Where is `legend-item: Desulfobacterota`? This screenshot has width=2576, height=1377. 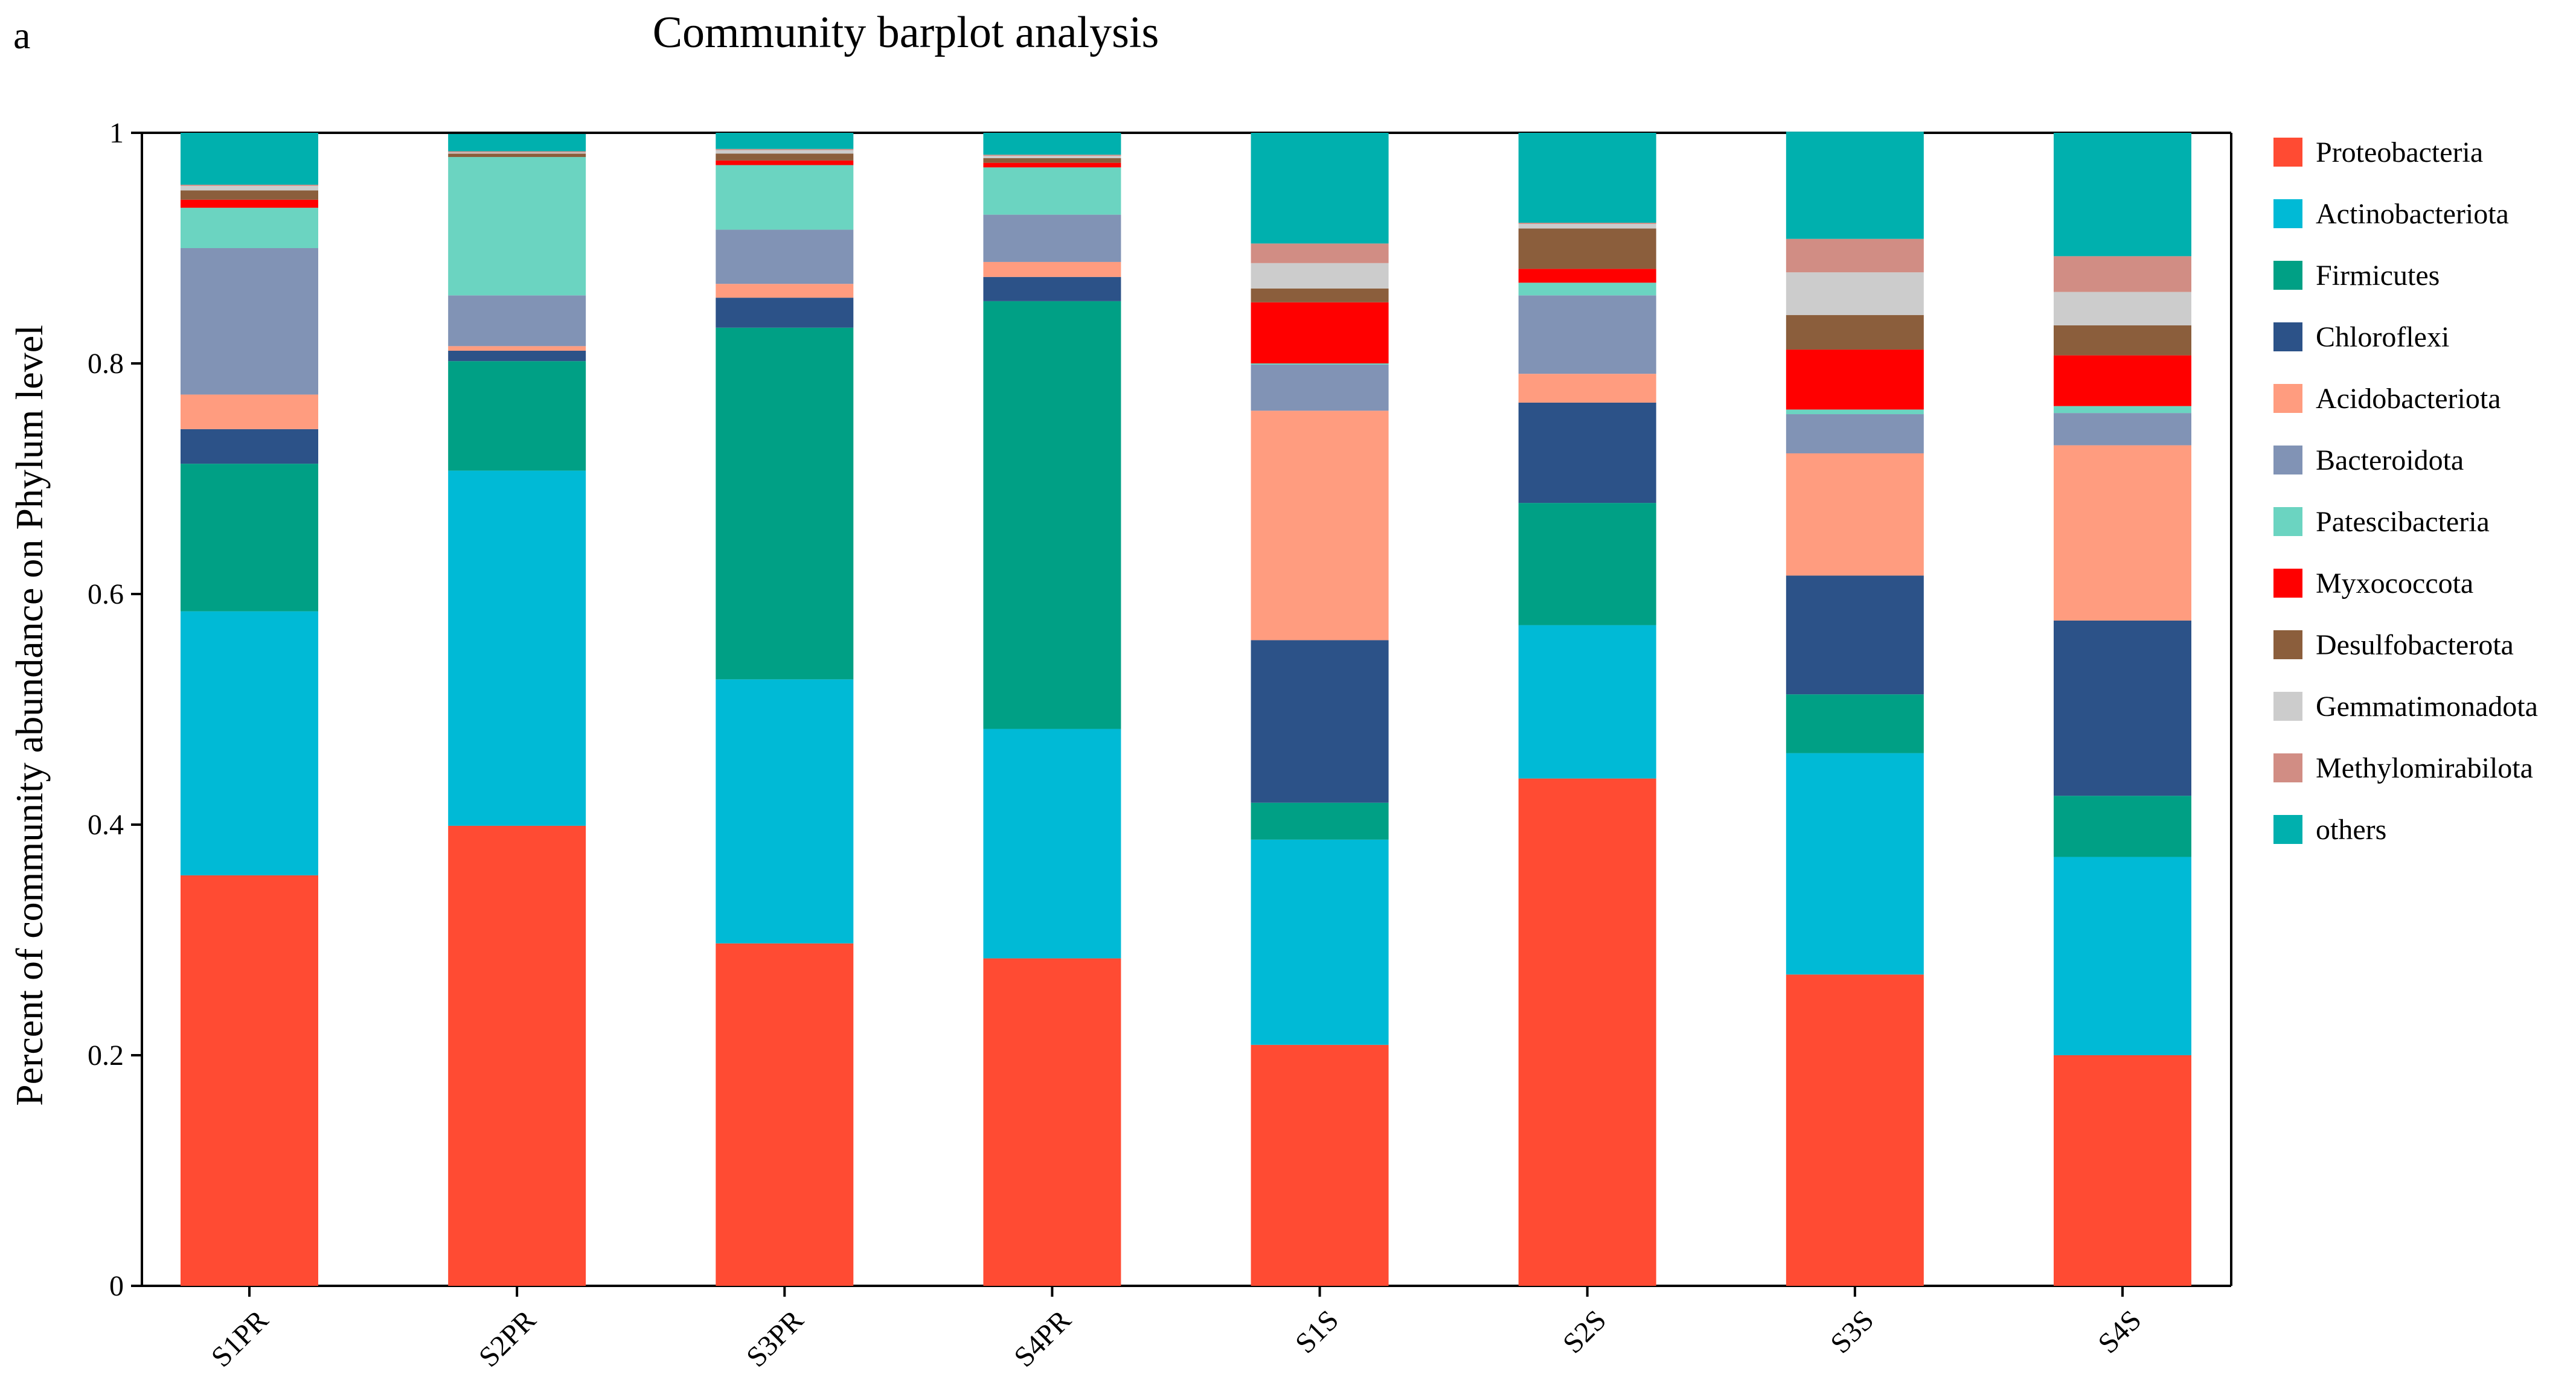
legend-item: Desulfobacterota is located at coordinates (2393, 645).